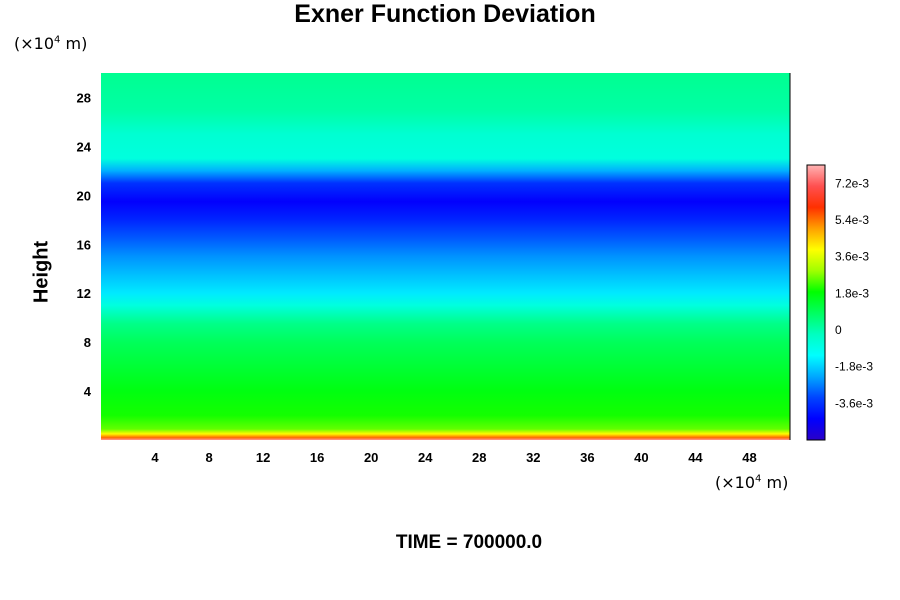 The width and height of the screenshot is (900, 600). Describe the element at coordinates (735, 482) in the screenshot. I see `x-unit-prefix: (×10` at that location.